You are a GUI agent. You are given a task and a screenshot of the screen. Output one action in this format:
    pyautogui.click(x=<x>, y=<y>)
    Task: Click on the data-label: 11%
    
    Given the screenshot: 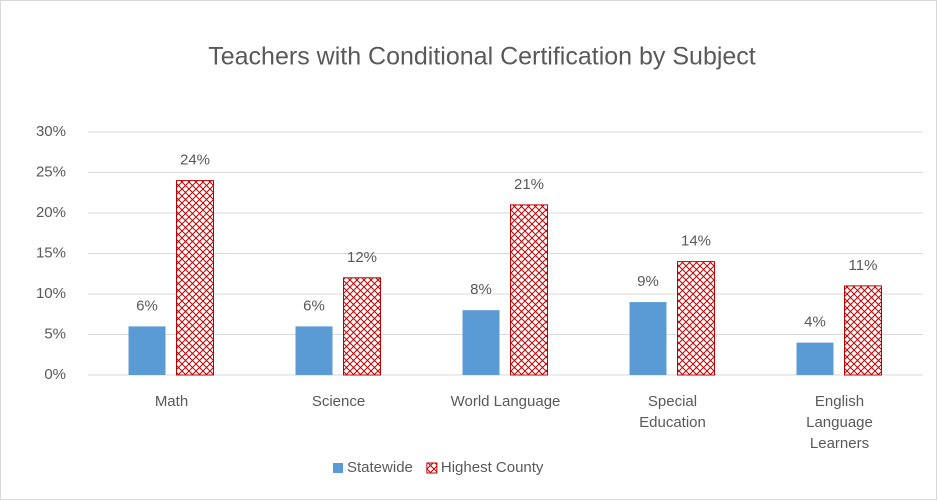 What is the action you would take?
    pyautogui.click(x=863, y=265)
    